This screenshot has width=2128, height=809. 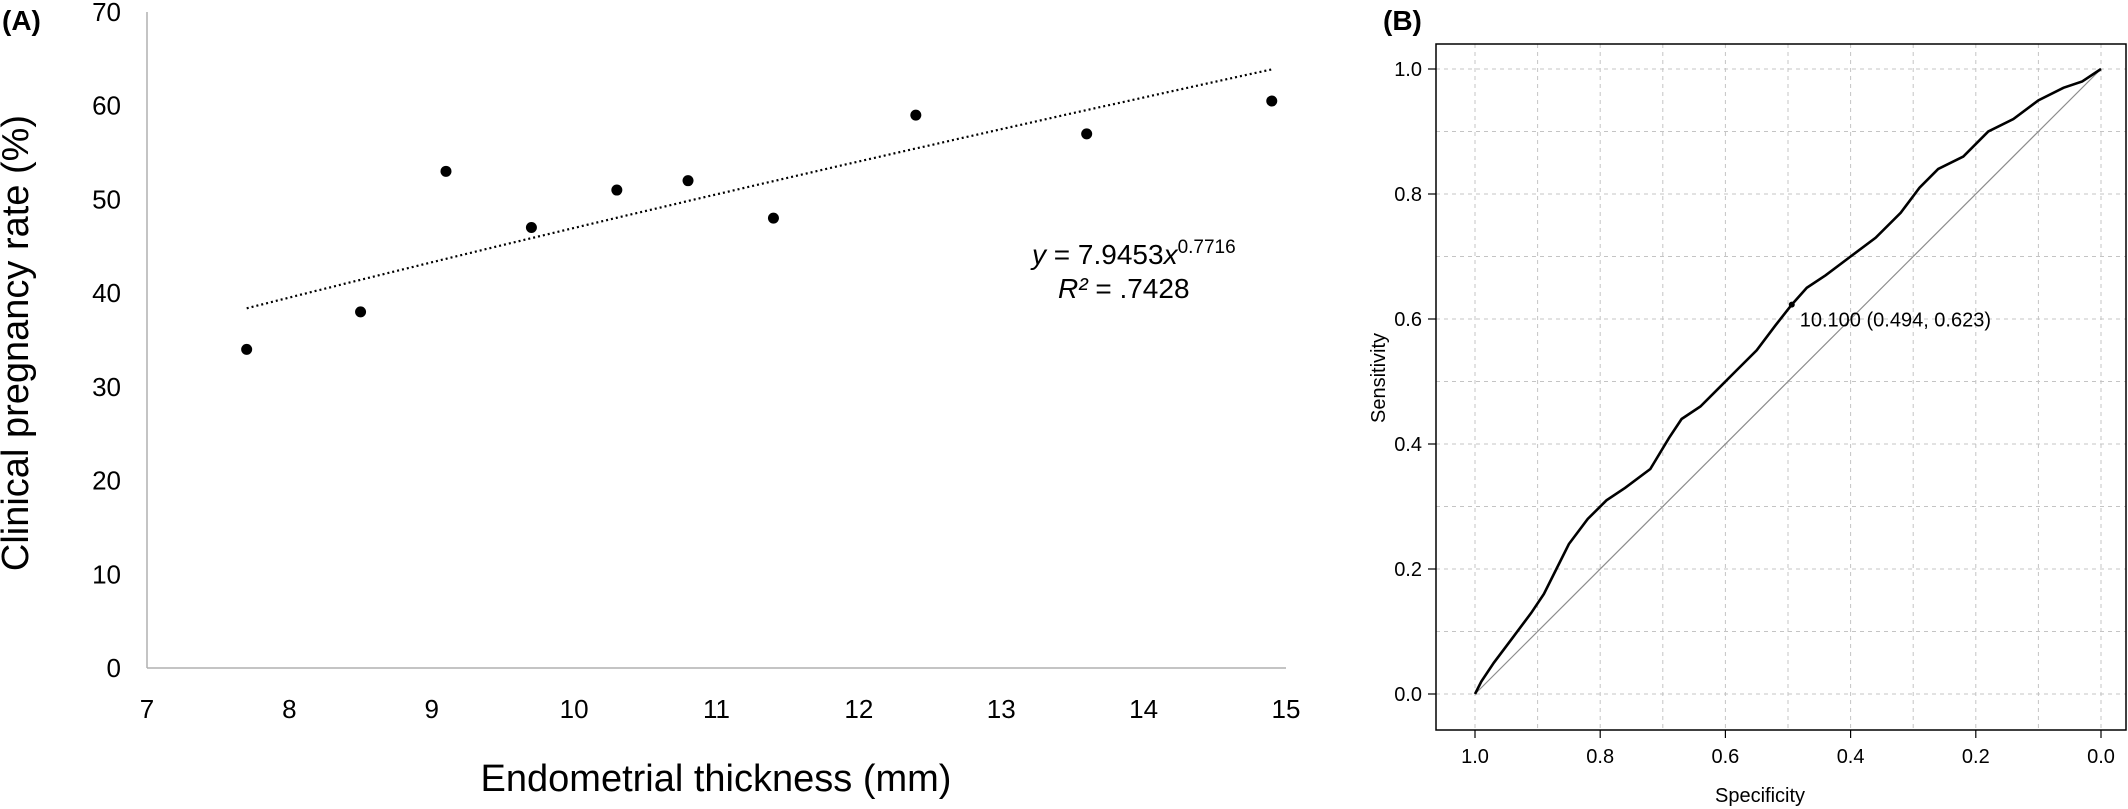 I want to click on a-y-tick-label: 70, so click(x=106, y=13).